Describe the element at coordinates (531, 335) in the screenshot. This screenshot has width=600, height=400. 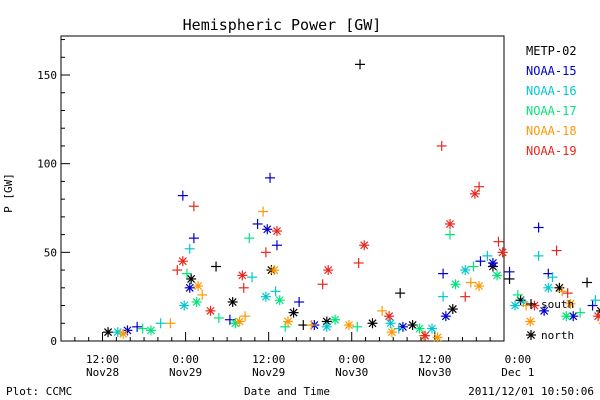
I see `legend-star-icon` at that location.